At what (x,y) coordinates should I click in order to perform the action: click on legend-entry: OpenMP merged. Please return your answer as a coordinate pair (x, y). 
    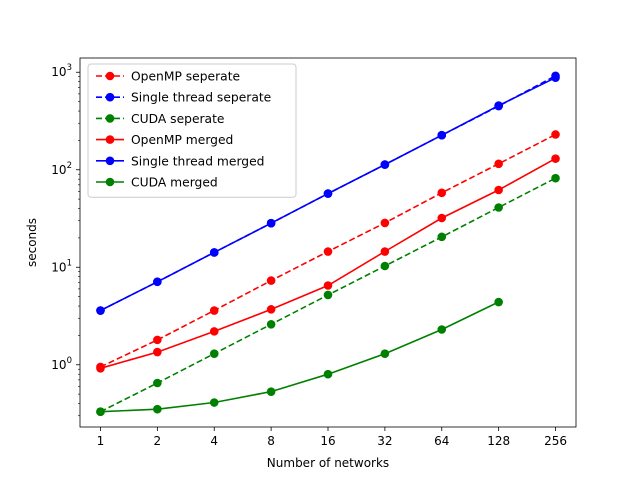
    Looking at the image, I should click on (164, 140).